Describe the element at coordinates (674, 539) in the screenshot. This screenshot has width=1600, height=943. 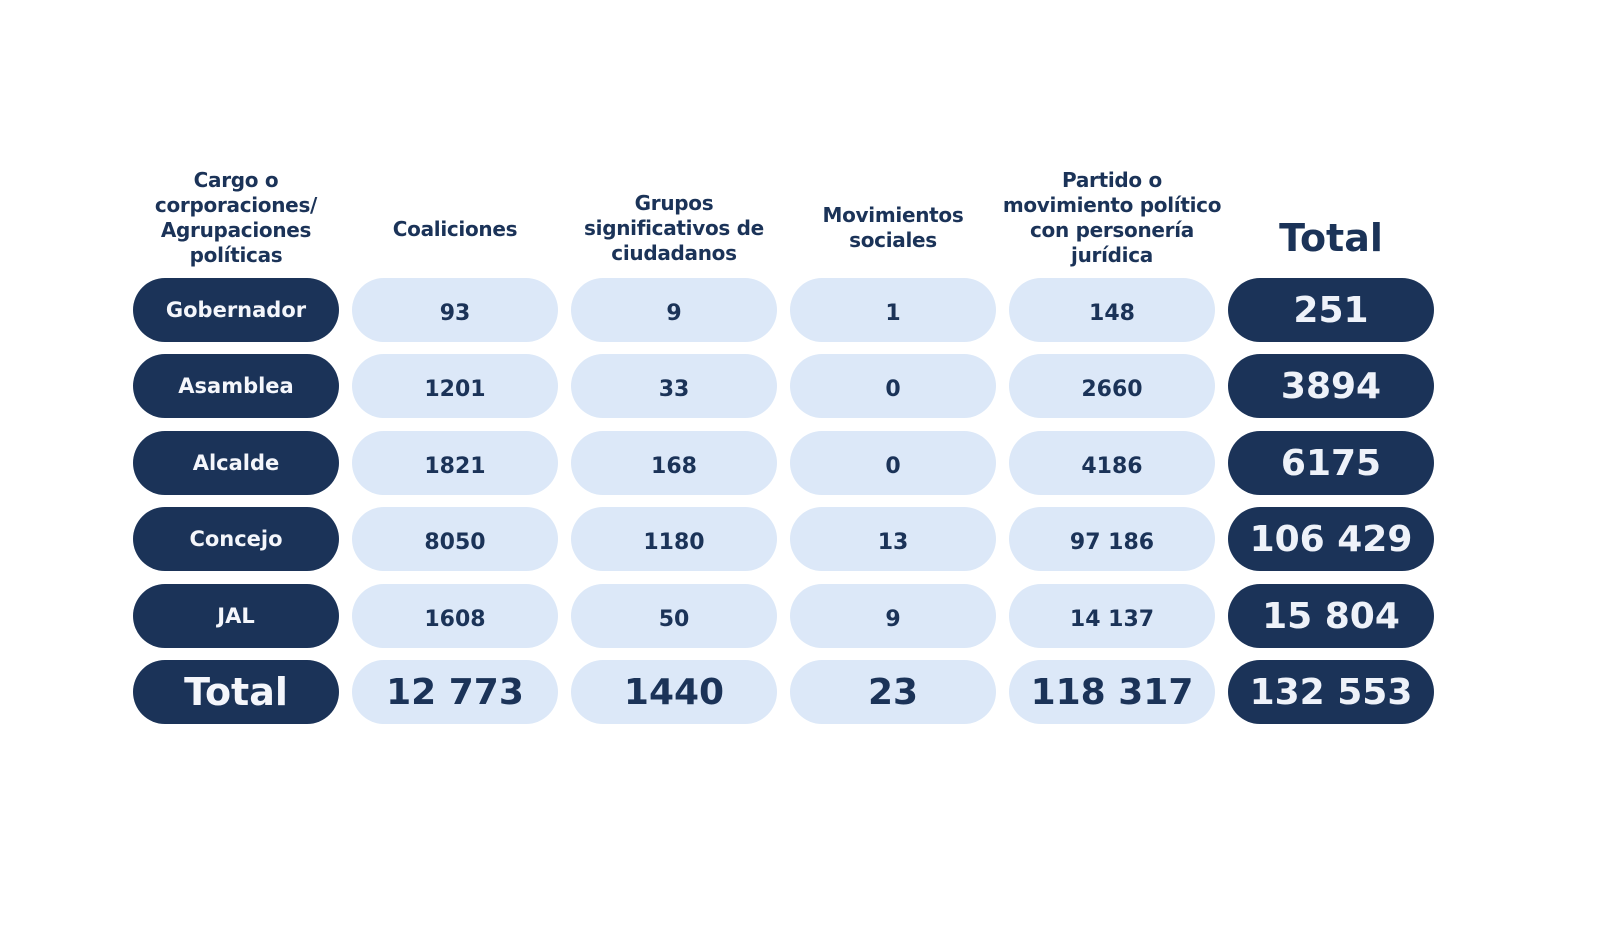
I see `value-cell: 1180` at that location.